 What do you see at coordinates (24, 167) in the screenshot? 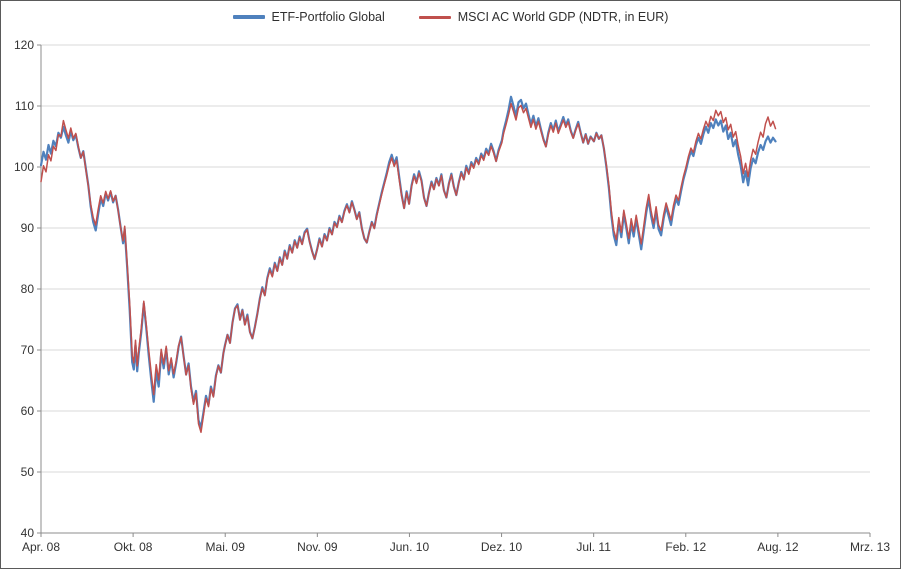
I see `y-axis-label-100: 100` at bounding box center [24, 167].